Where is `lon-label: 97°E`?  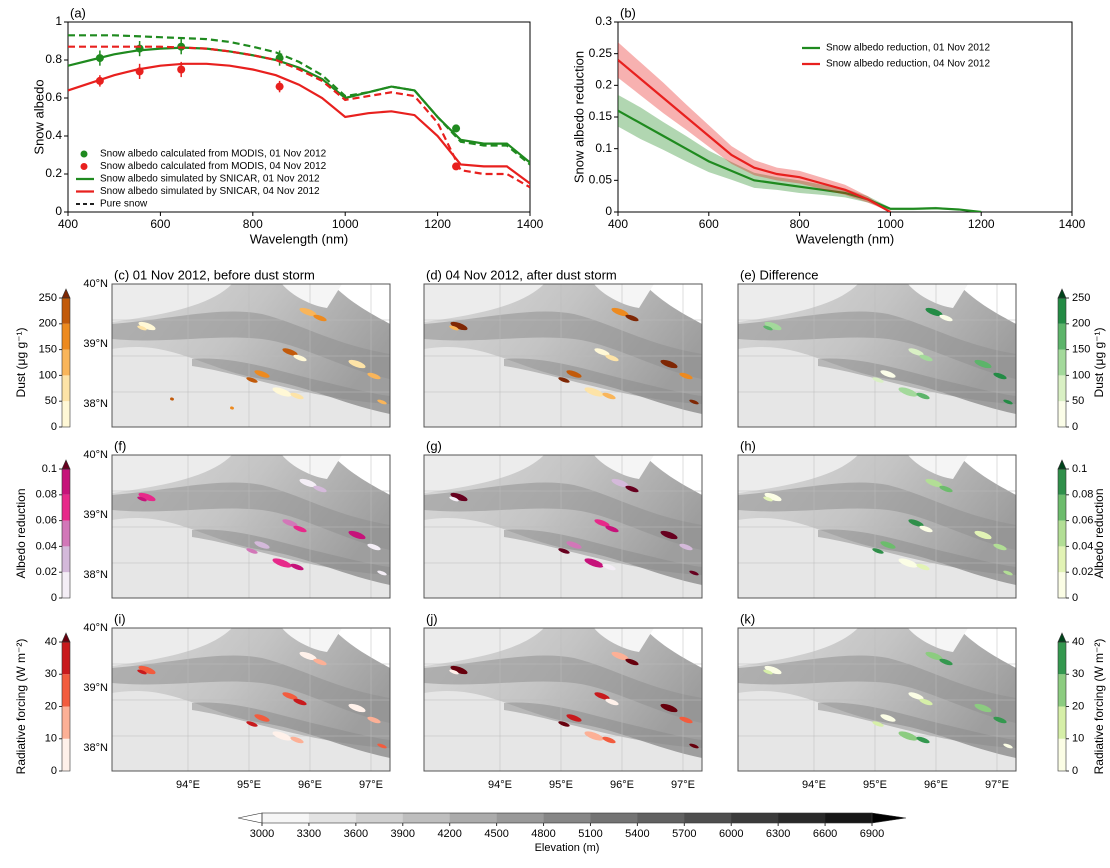
lon-label: 97°E is located at coordinates (997, 785).